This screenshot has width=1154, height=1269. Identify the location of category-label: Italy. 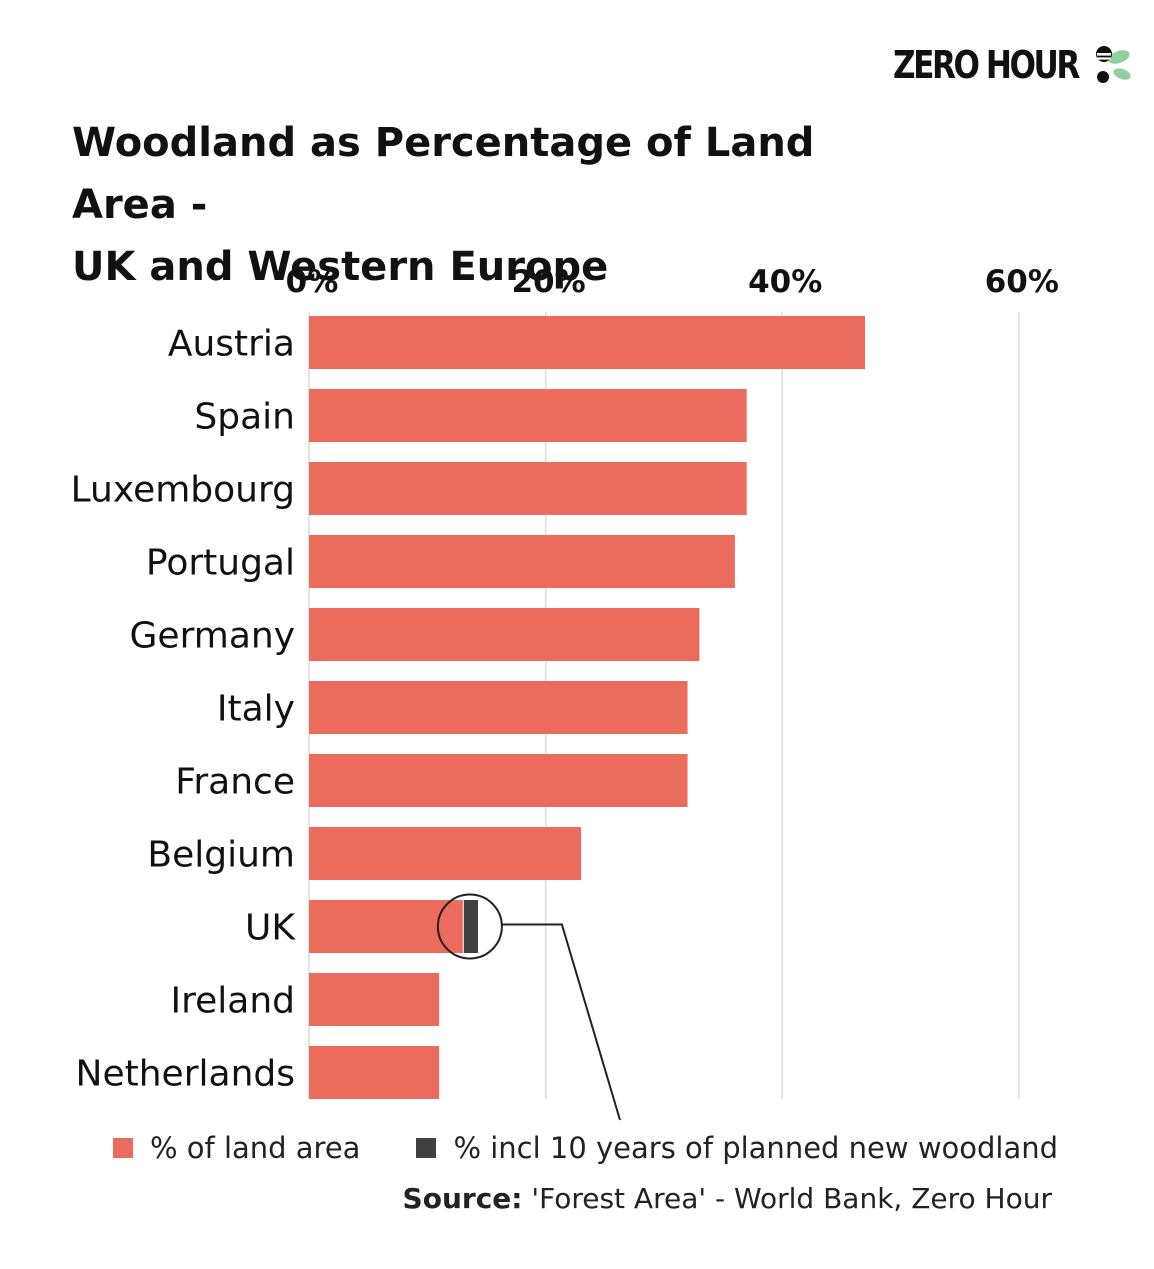
(256, 709).